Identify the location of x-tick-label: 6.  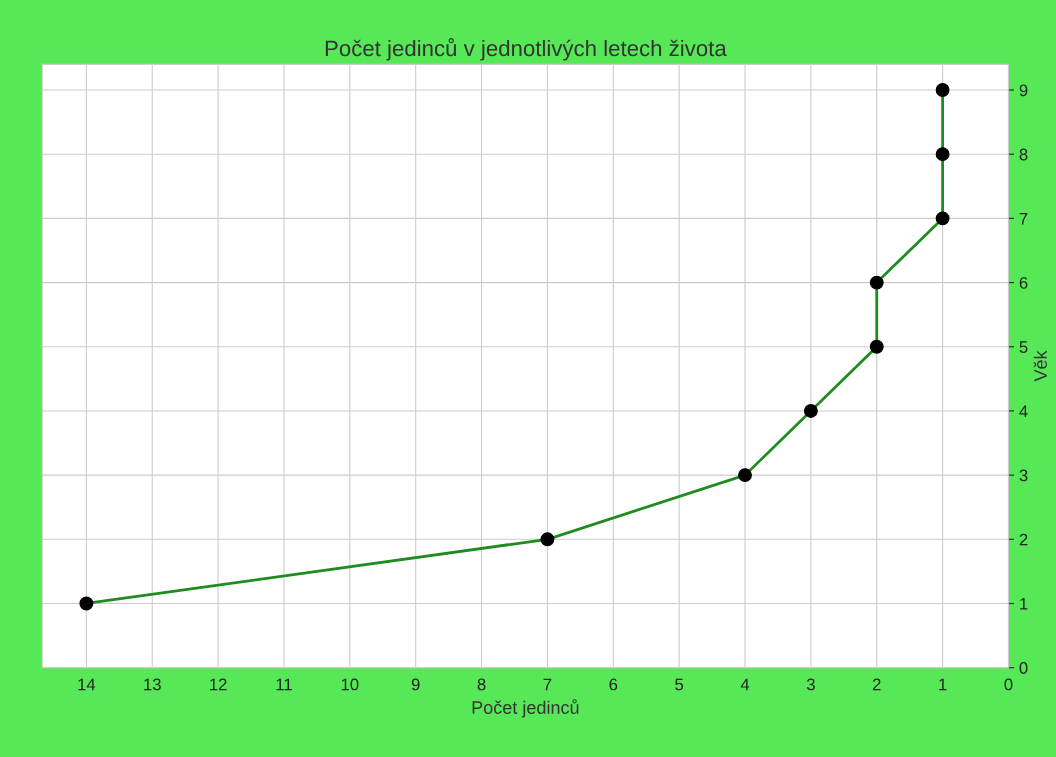
(613, 684).